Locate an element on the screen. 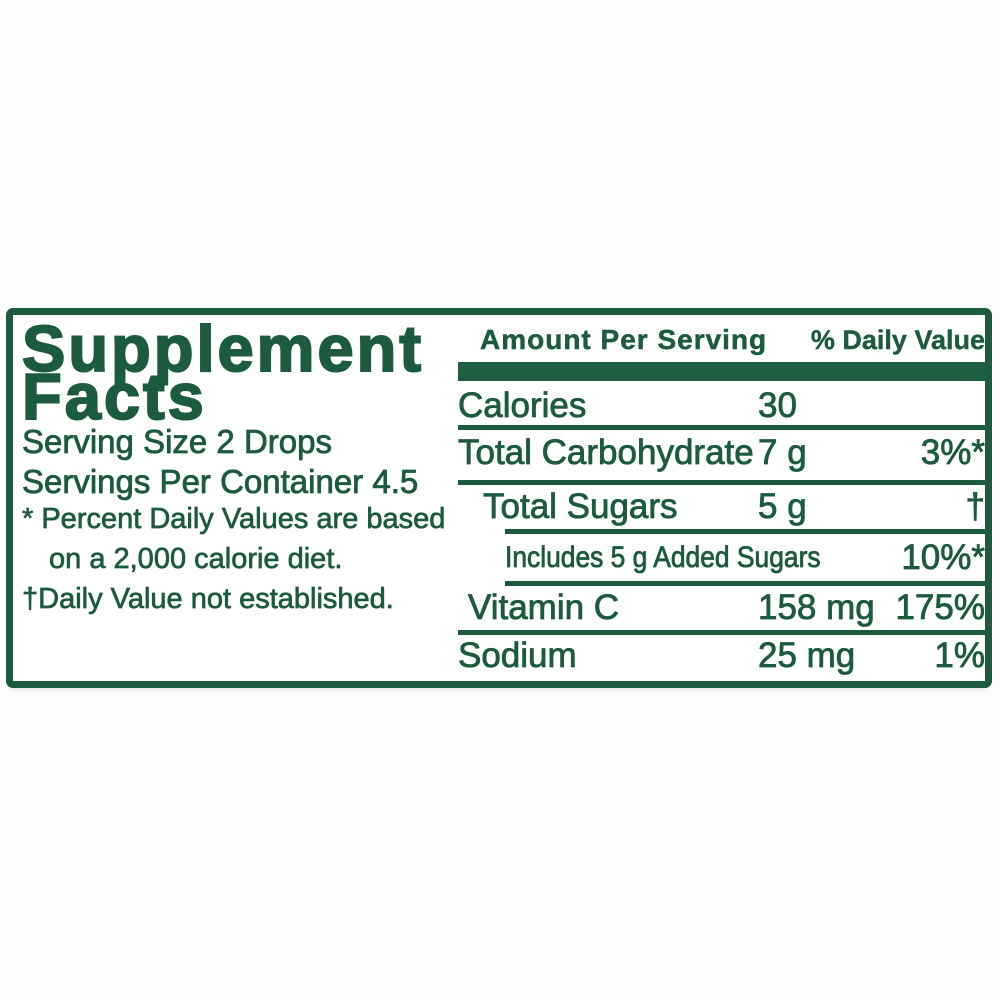  header-thick-bar is located at coordinates (721, 371).